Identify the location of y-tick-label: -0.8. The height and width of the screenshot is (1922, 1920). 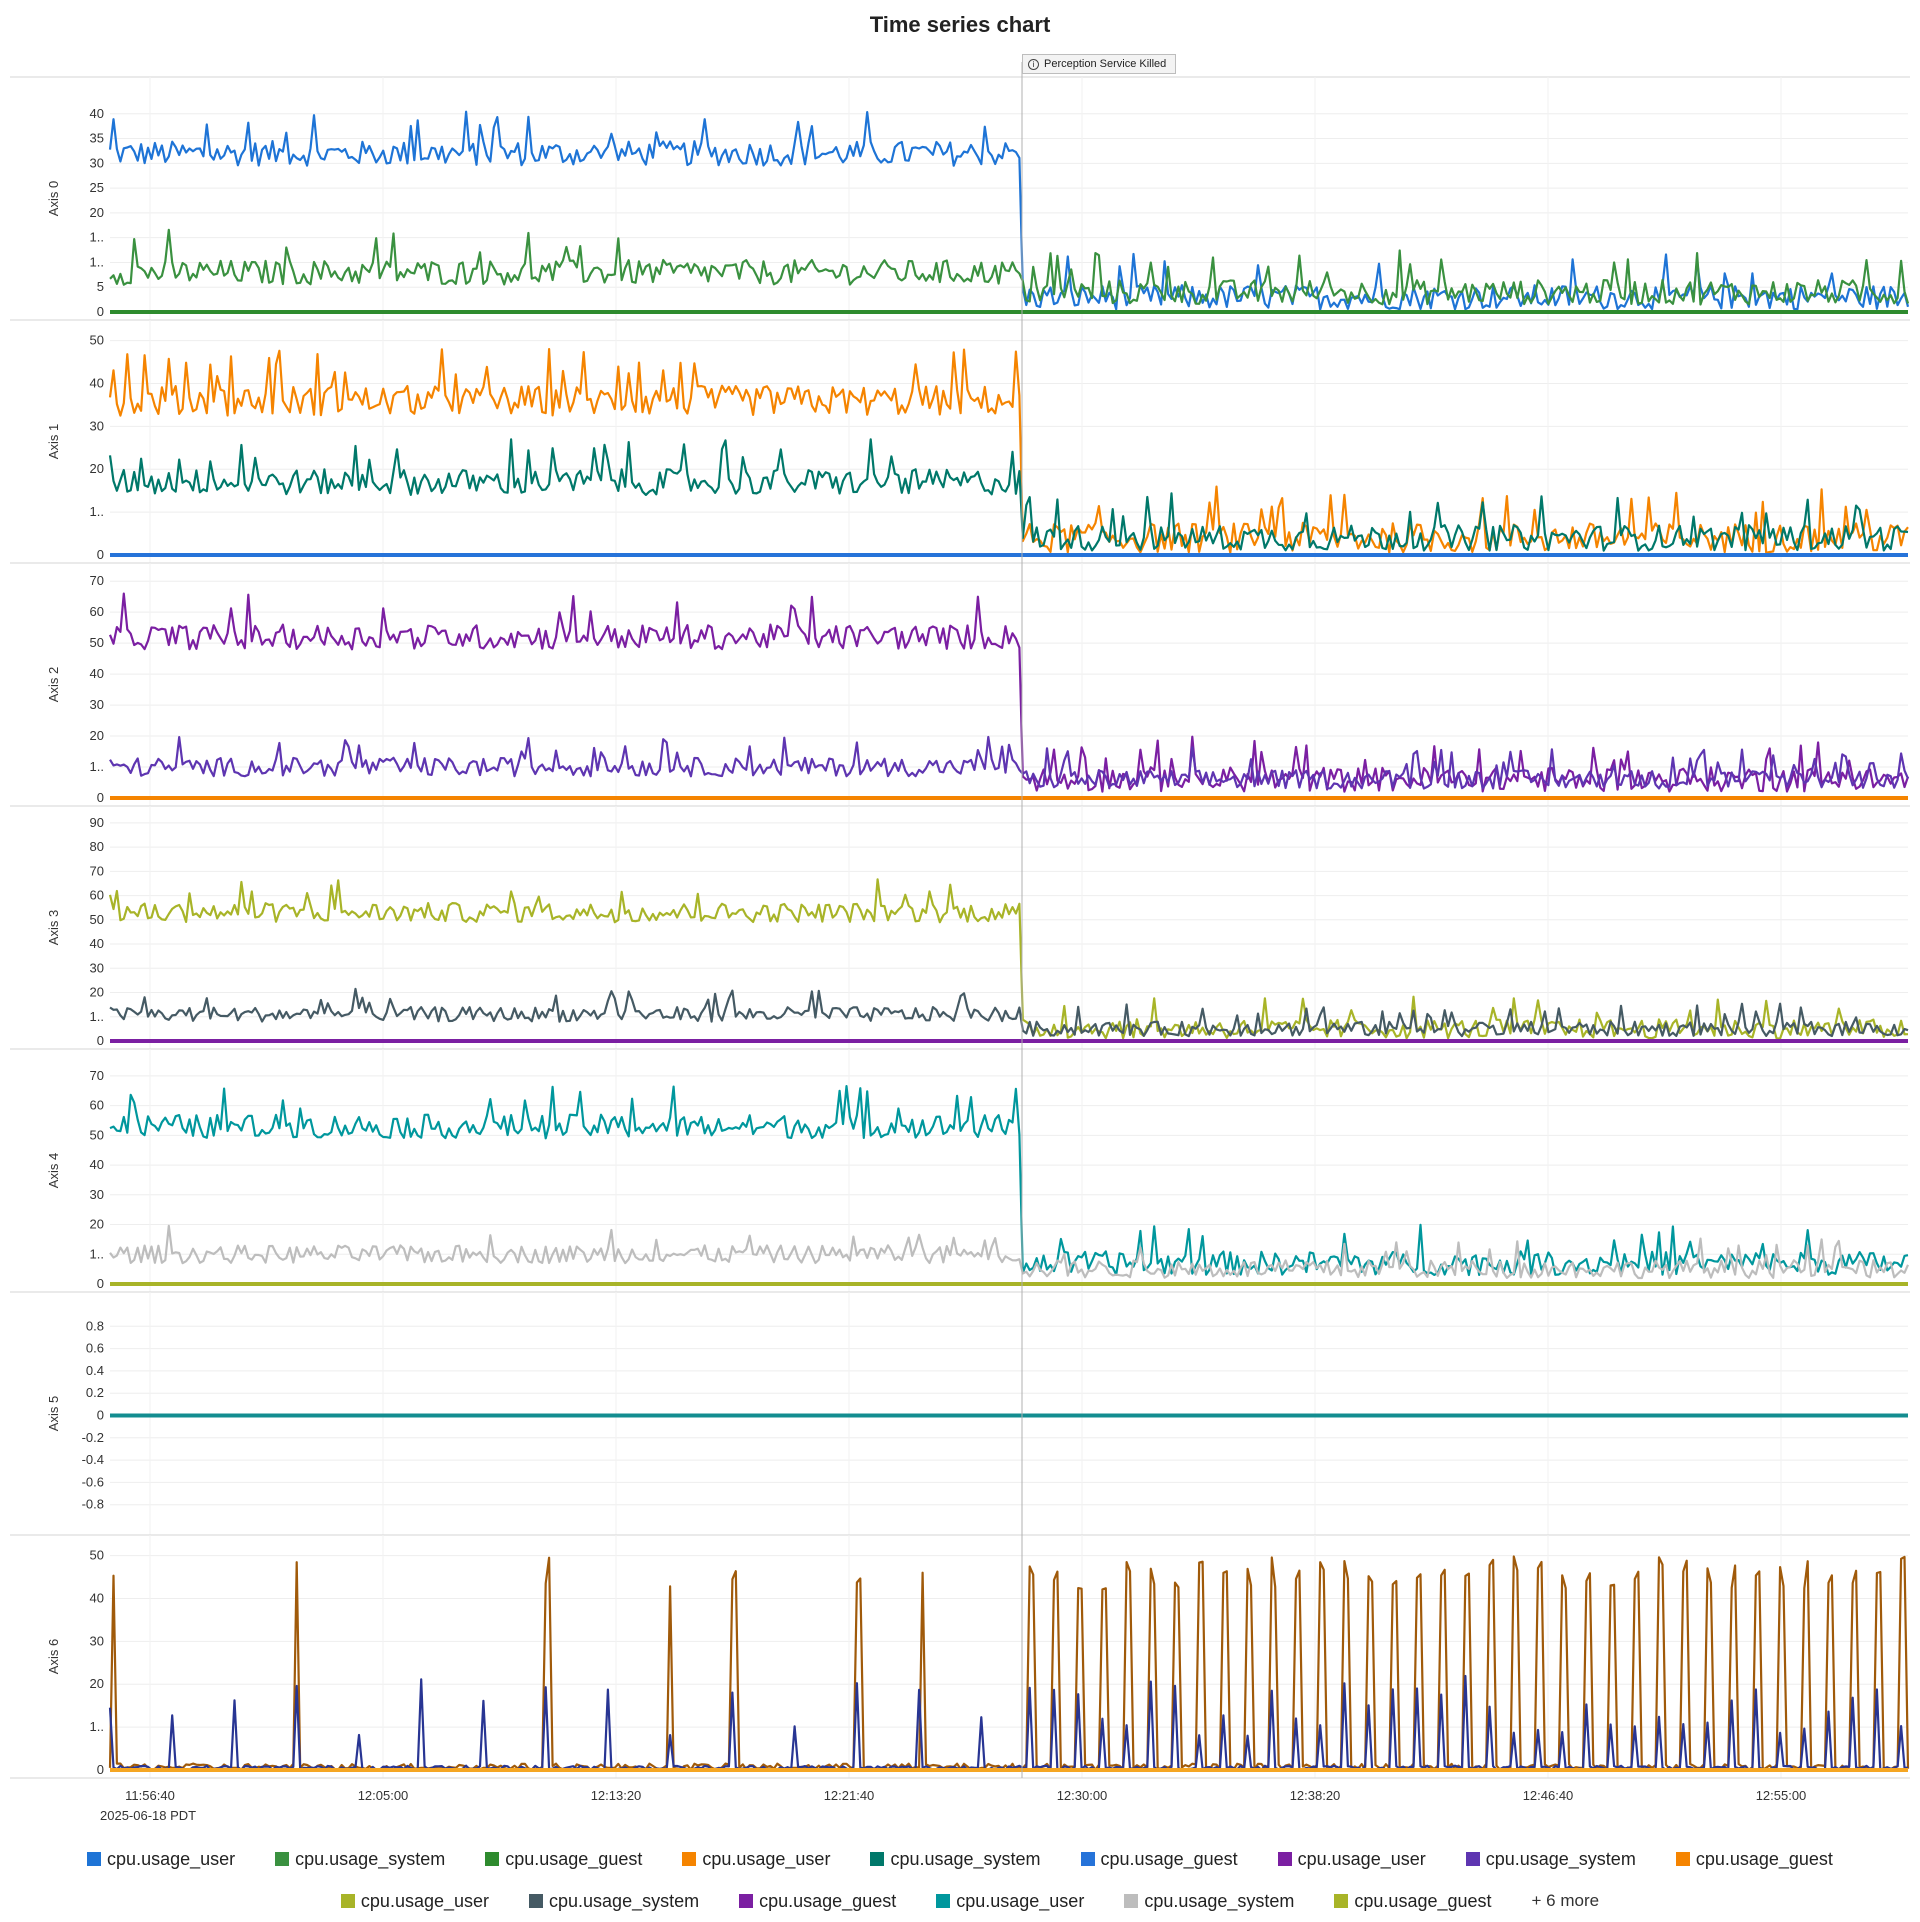
(93, 1504).